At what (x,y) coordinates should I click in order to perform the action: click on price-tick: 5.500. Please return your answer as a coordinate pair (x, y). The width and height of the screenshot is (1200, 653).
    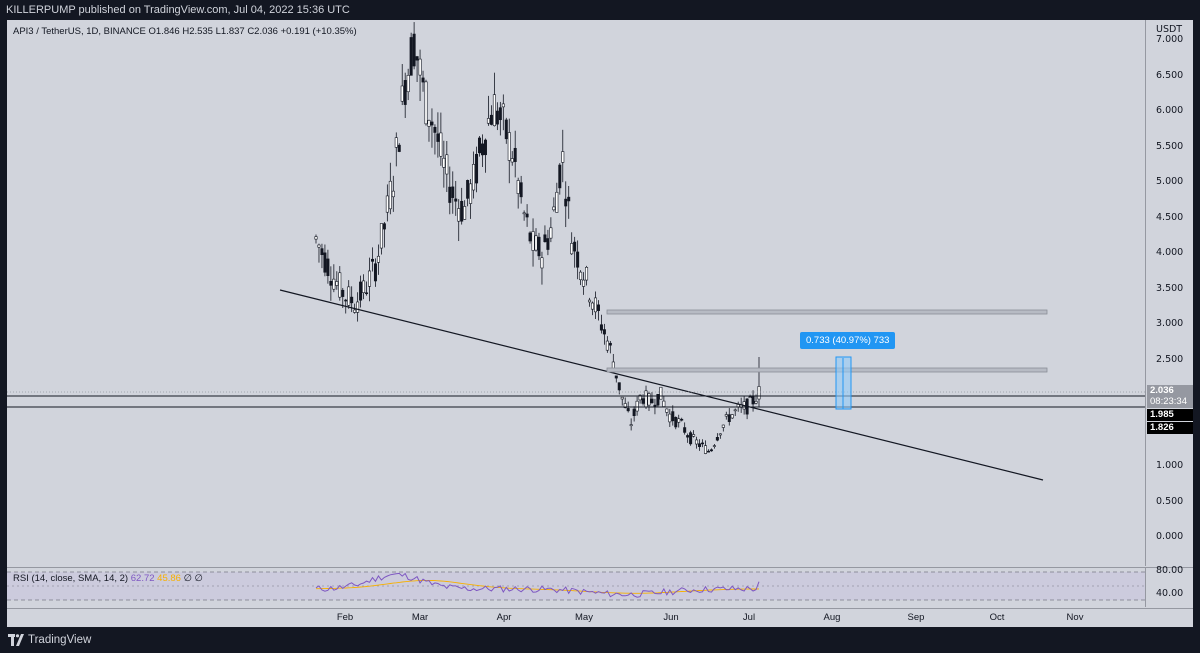
    Looking at the image, I should click on (1170, 146).